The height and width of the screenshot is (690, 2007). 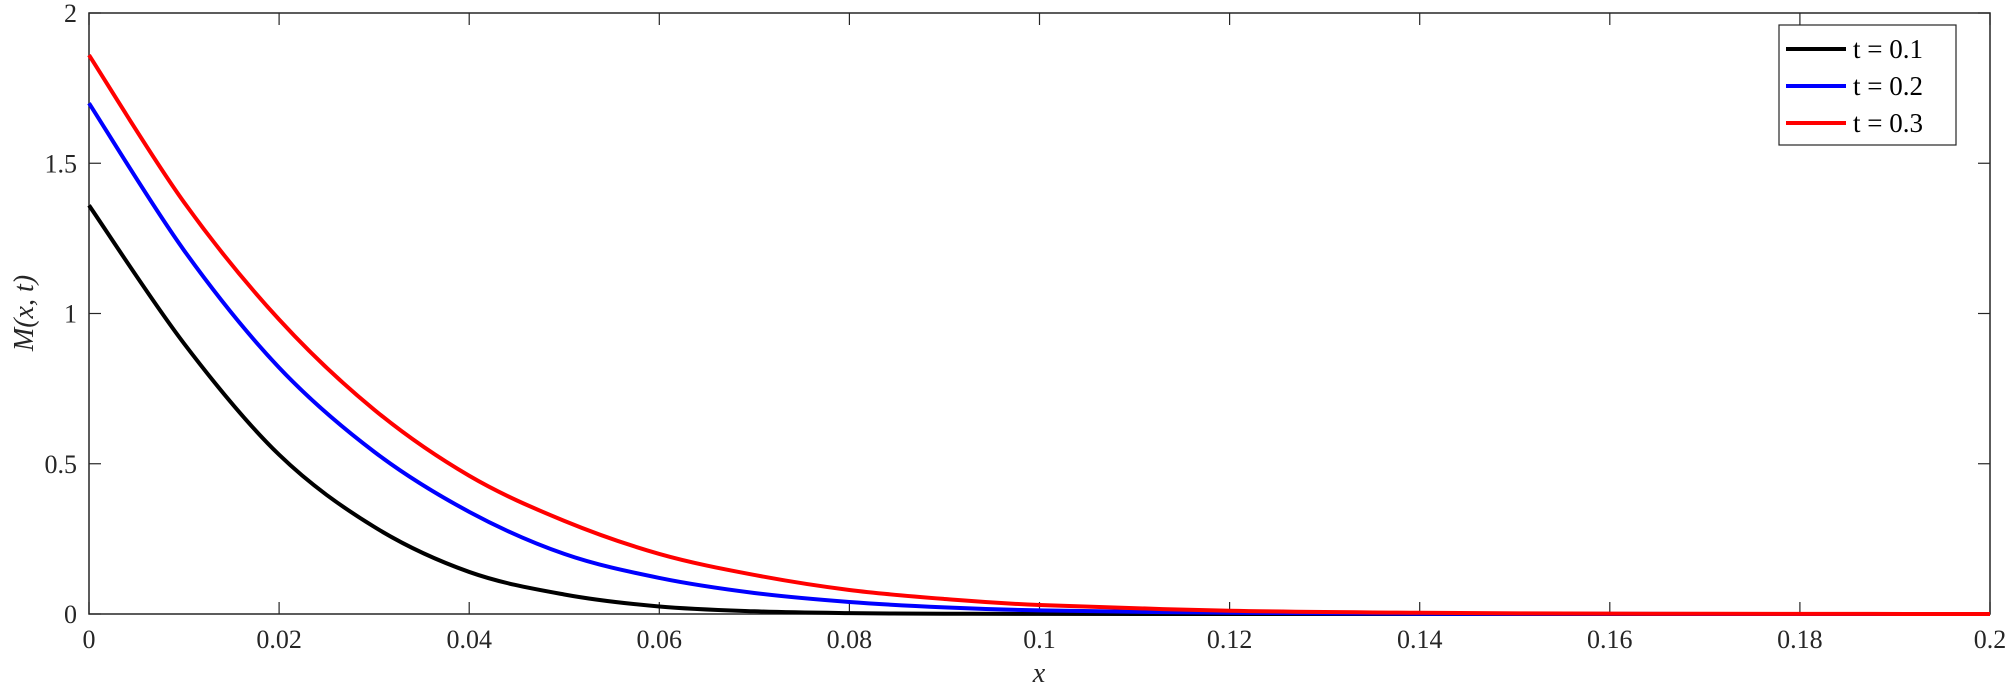 What do you see at coordinates (1888, 86) in the screenshot?
I see `legend-label-t-0-2: t = 0.2` at bounding box center [1888, 86].